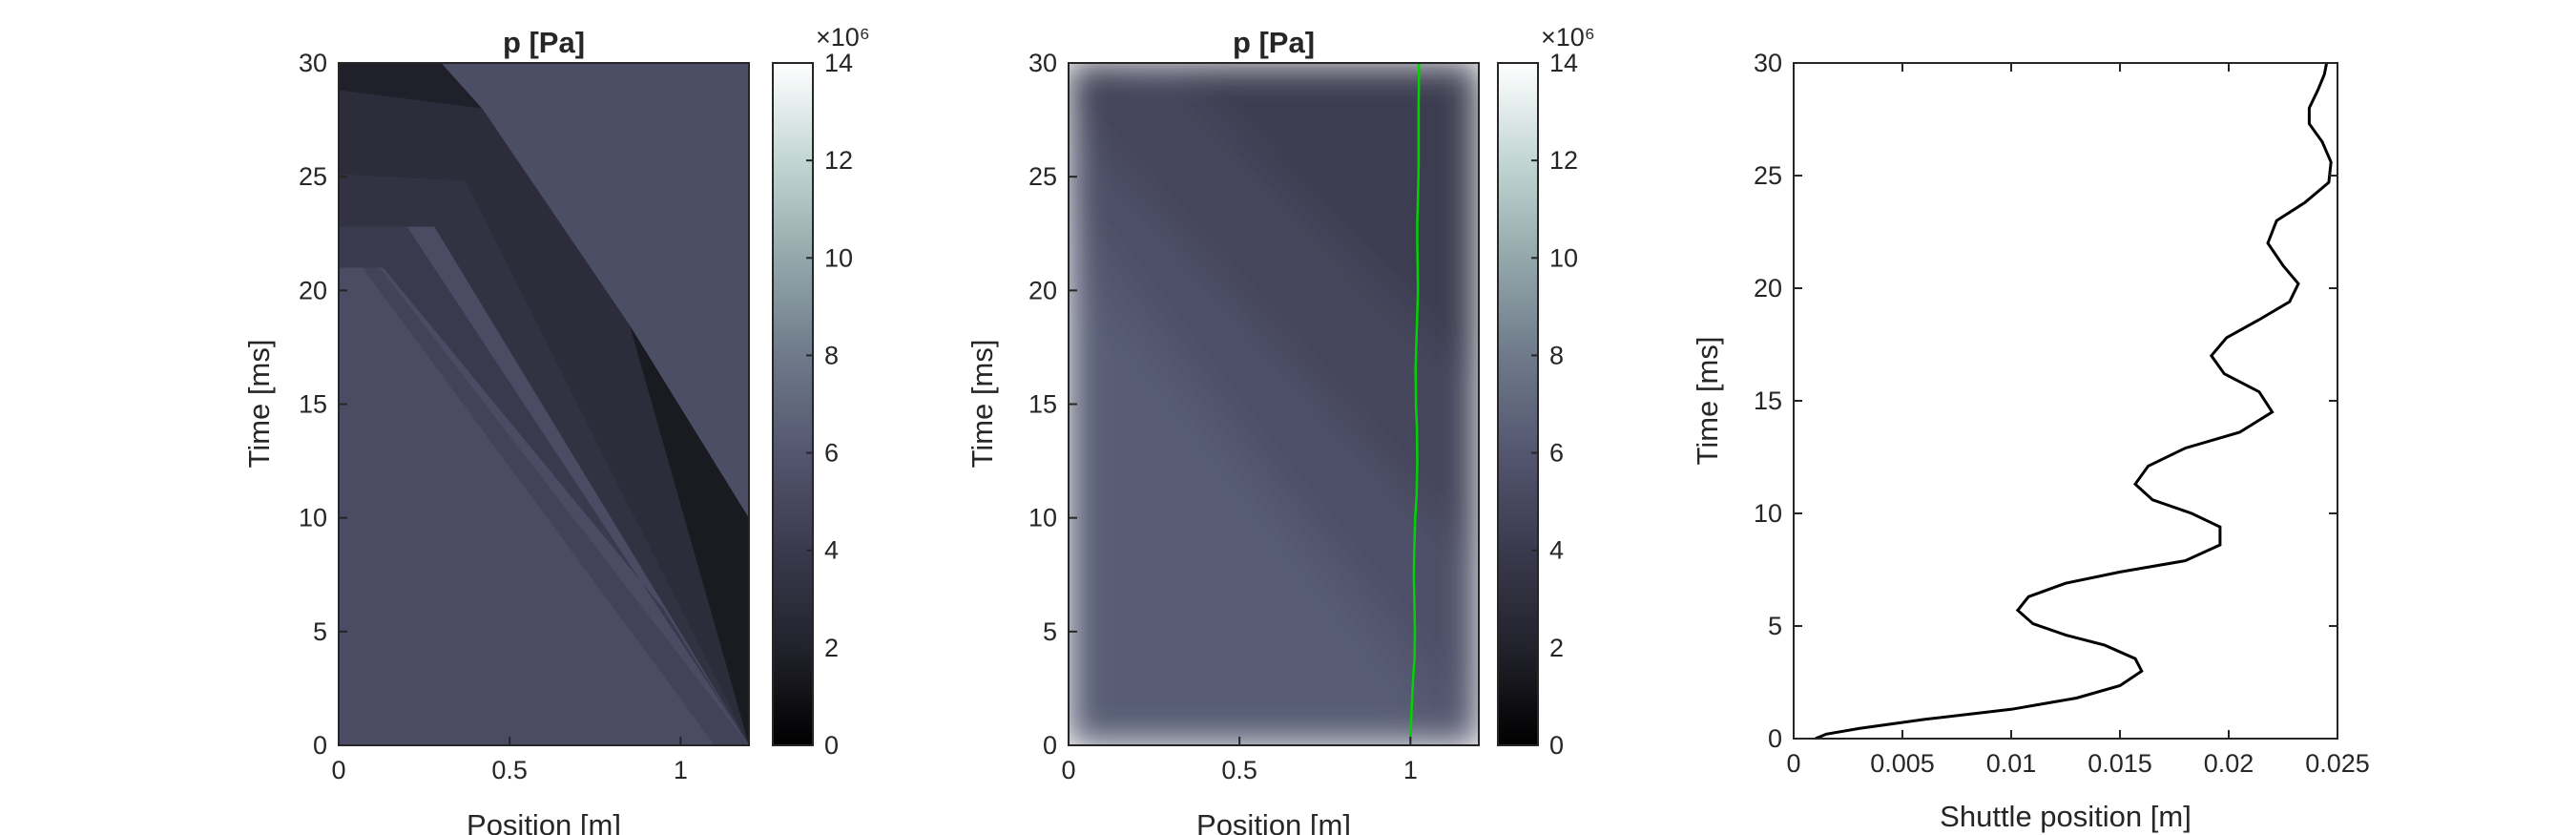 The image size is (2576, 835). Describe the element at coordinates (2066, 816) in the screenshot. I see `x-axis-label: Shuttle position [m]` at that location.